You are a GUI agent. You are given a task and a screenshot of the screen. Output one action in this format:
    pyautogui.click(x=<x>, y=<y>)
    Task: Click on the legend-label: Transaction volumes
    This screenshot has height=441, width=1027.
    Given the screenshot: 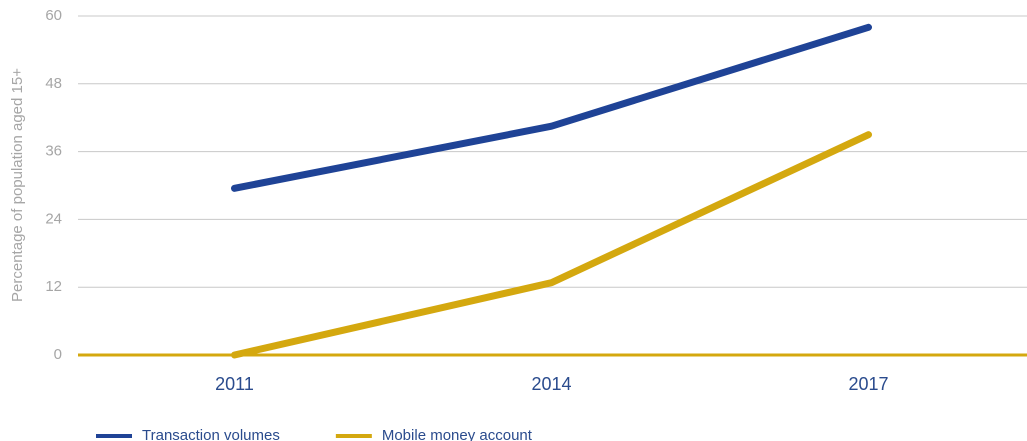 What is the action you would take?
    pyautogui.click(x=211, y=434)
    